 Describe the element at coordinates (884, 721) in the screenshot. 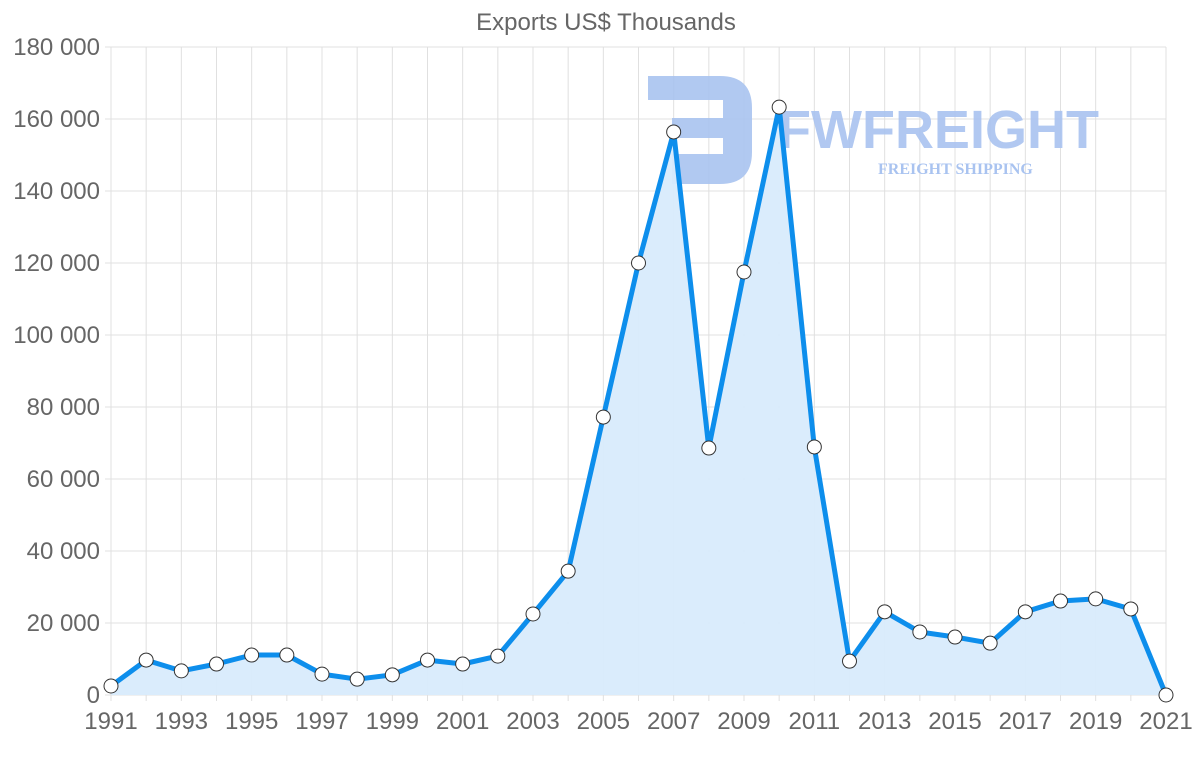

I see `x-tick-label: 2013` at that location.